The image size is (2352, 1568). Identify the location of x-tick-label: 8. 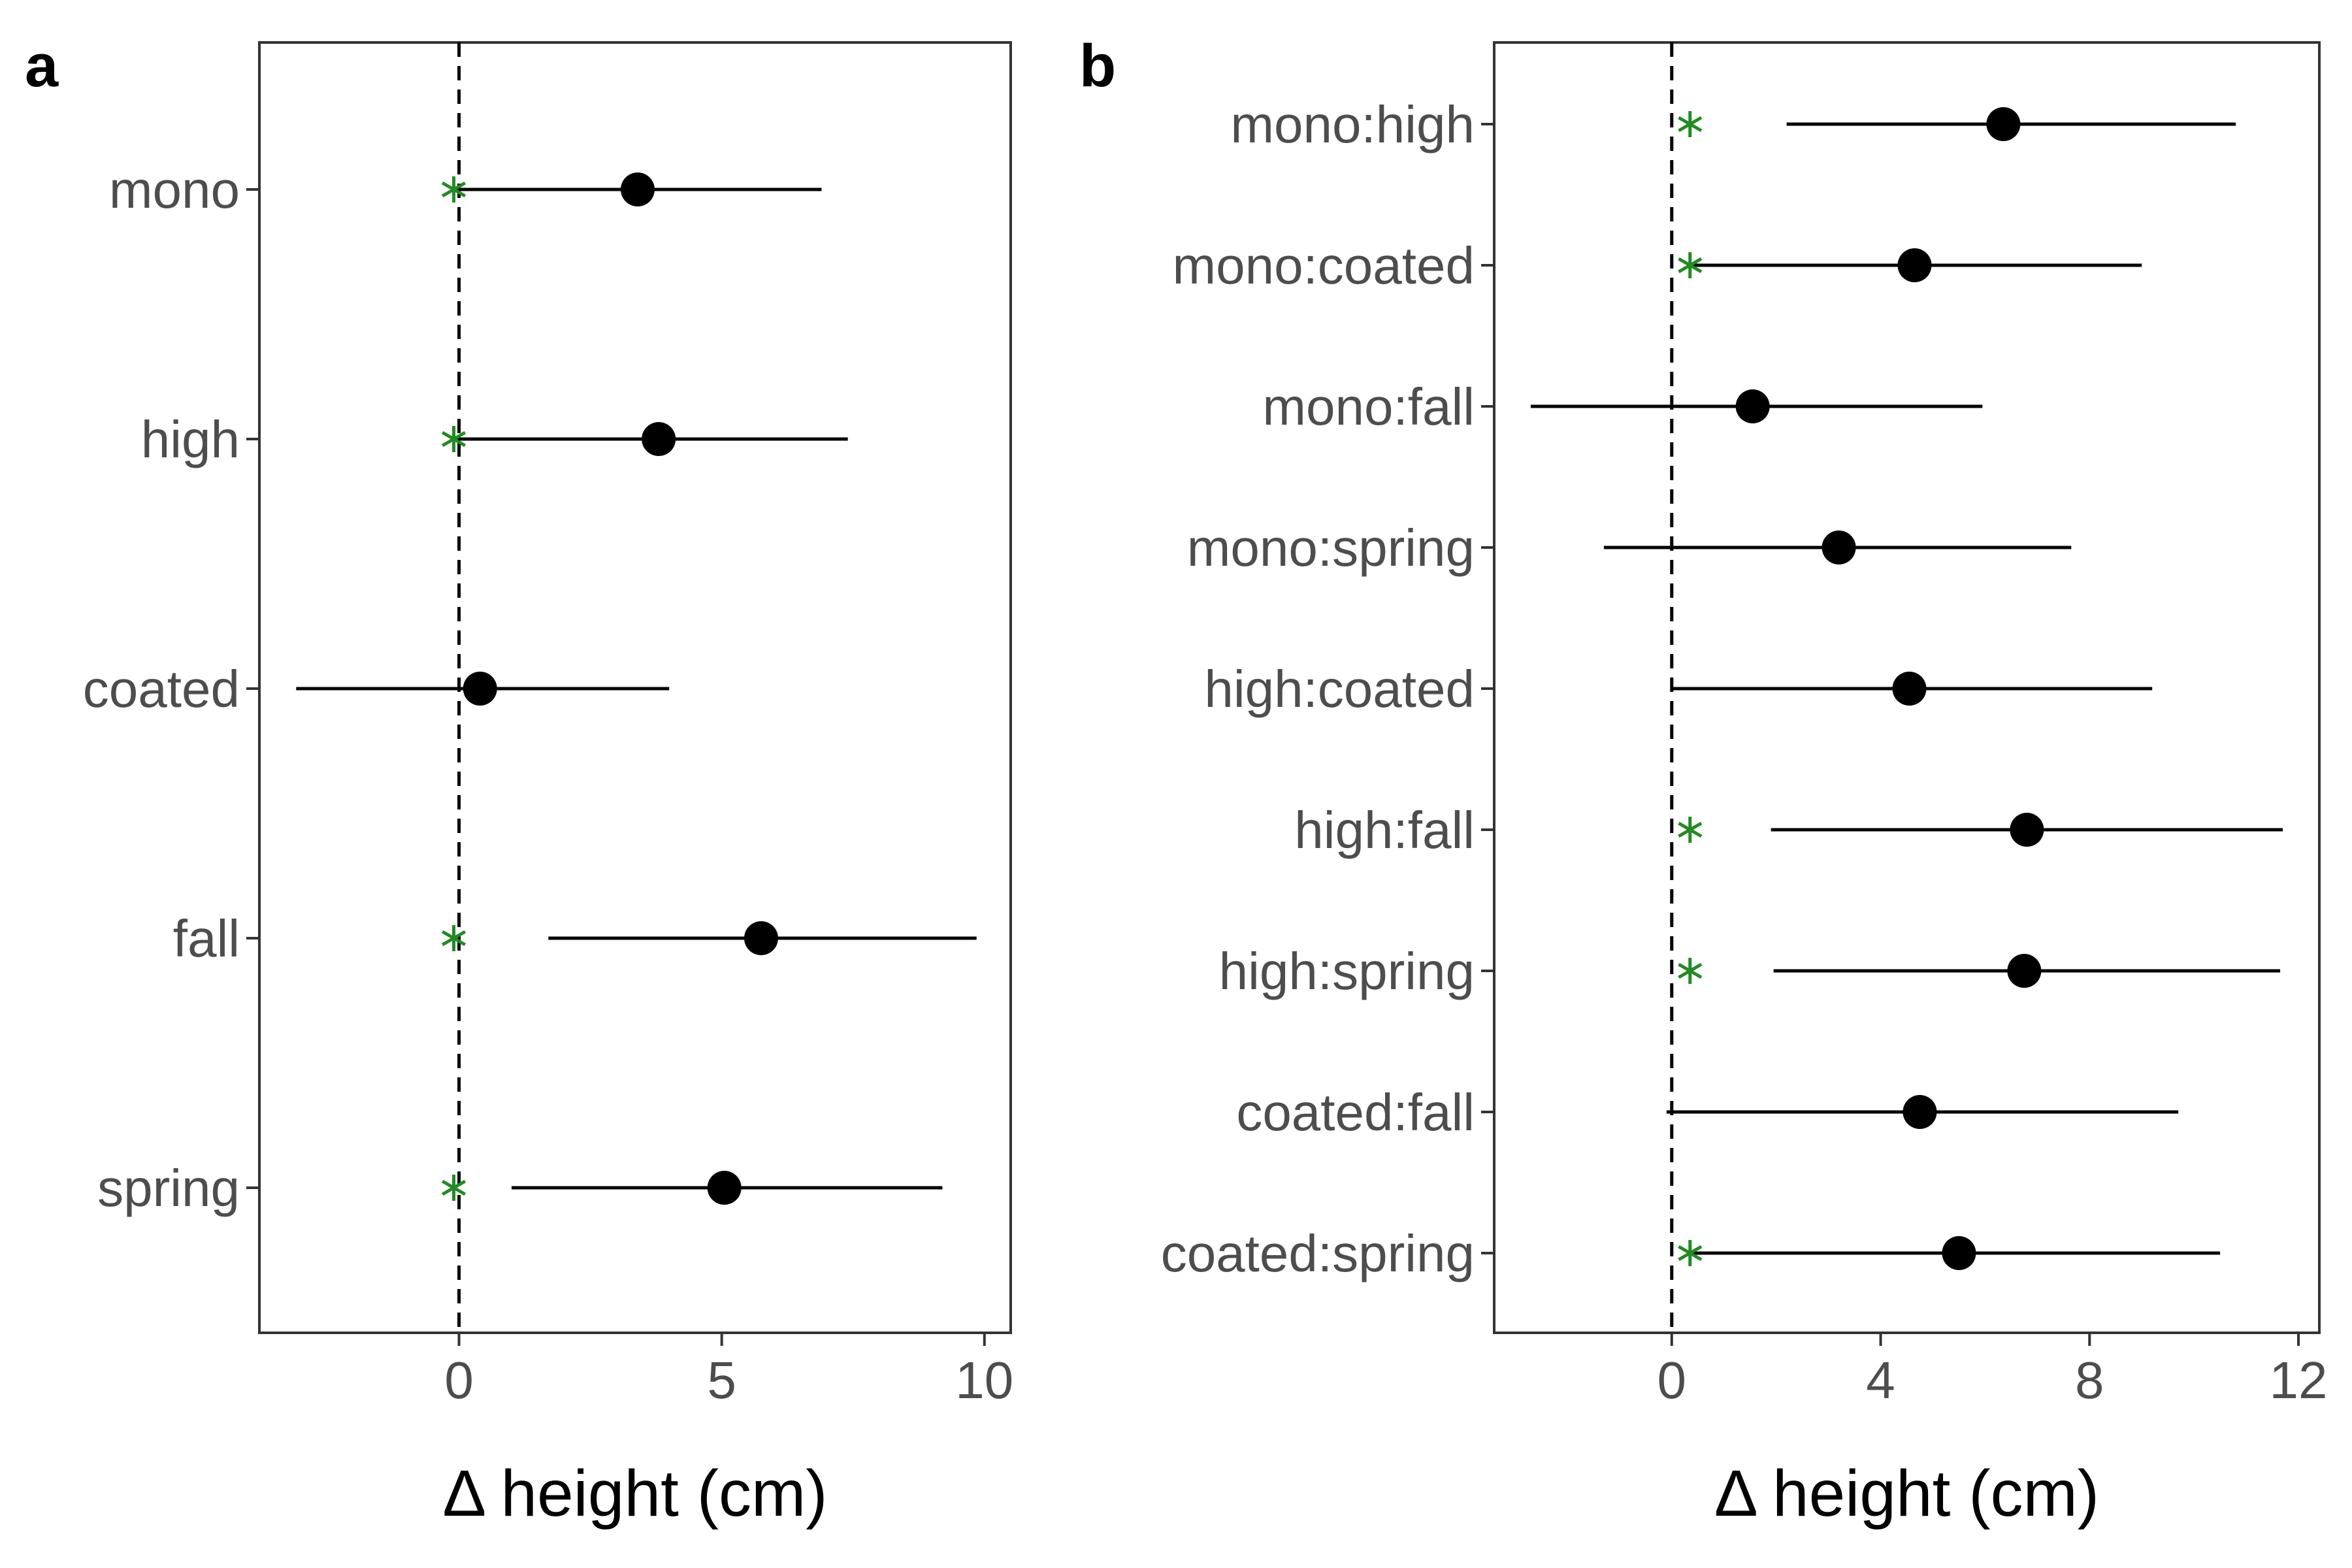
(2089, 1380).